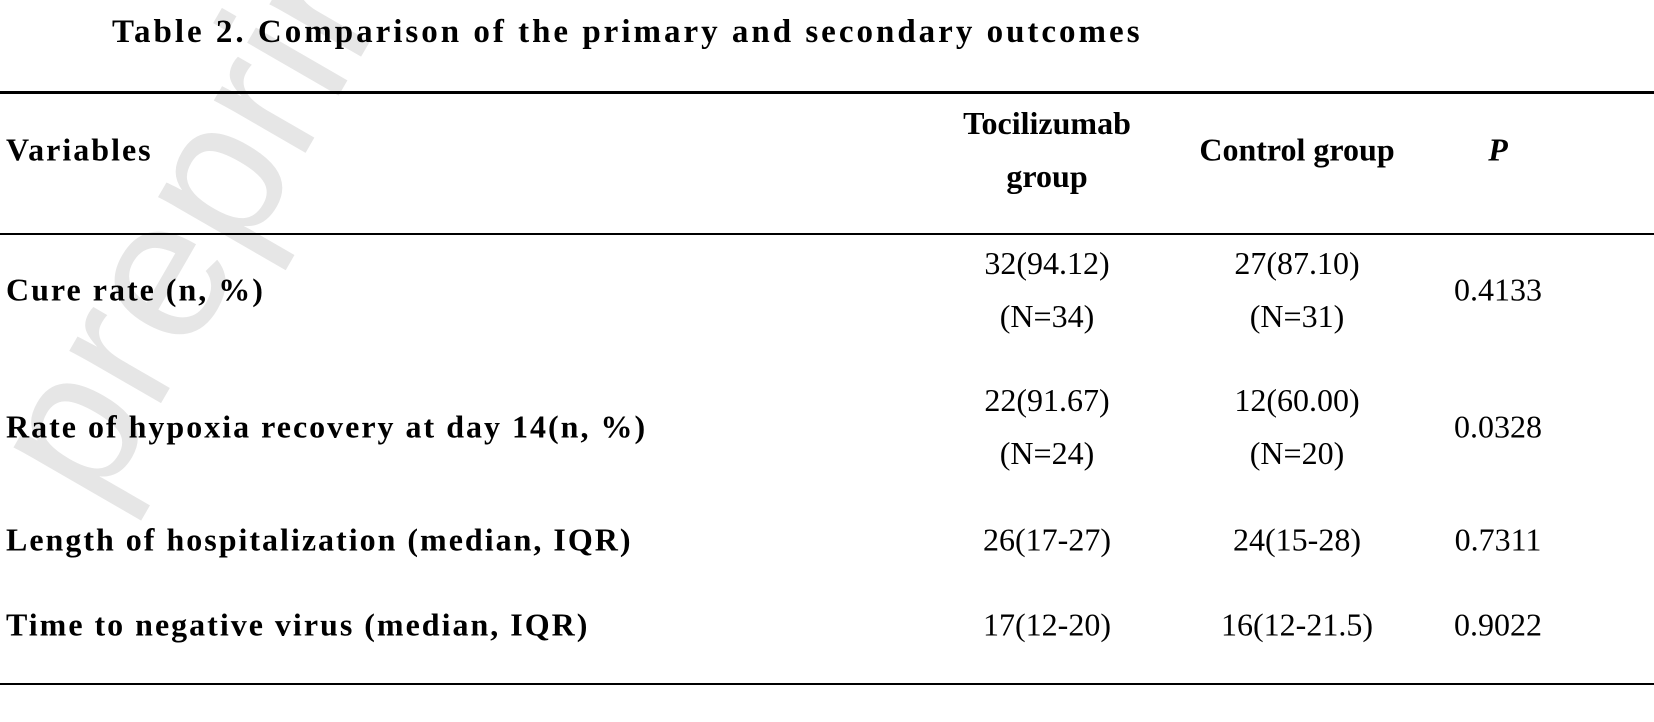 The height and width of the screenshot is (722, 1654). I want to click on cell-line: 12(60.00), so click(1297, 400).